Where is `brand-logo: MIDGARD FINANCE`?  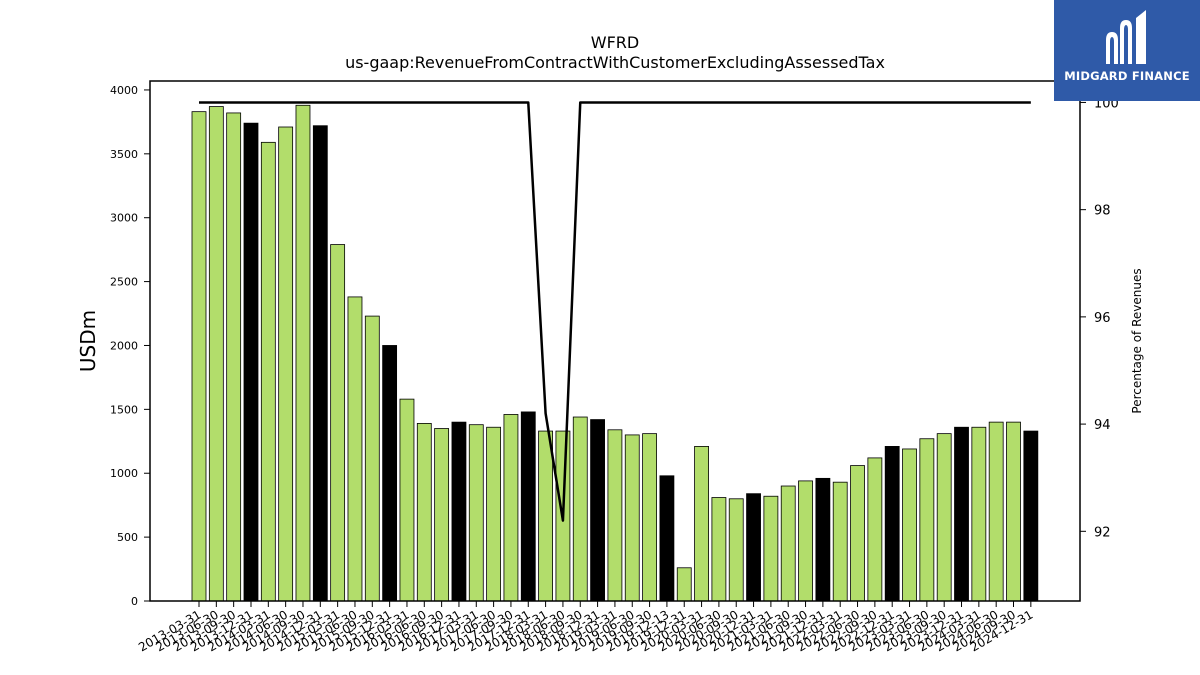 brand-logo: MIDGARD FINANCE is located at coordinates (1127, 50).